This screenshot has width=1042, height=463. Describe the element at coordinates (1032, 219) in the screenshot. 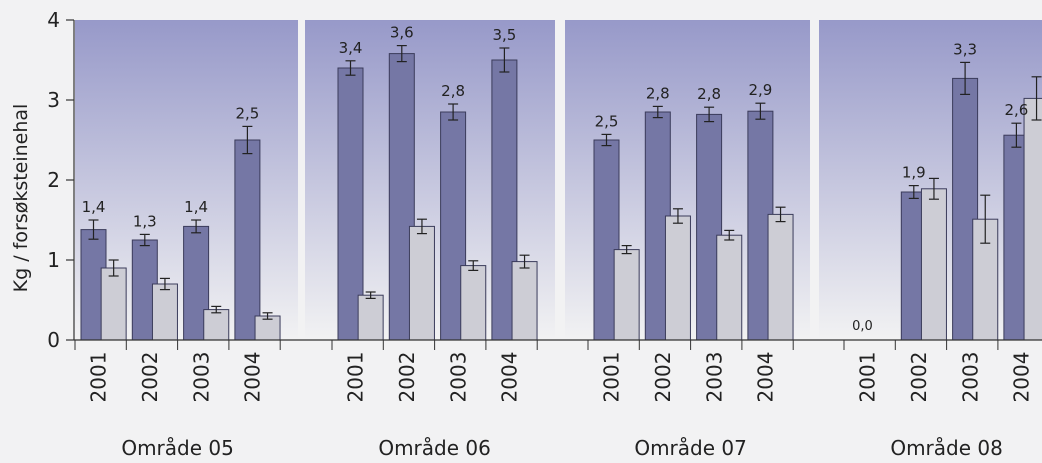

I see `bar-light-g4-2004` at that location.